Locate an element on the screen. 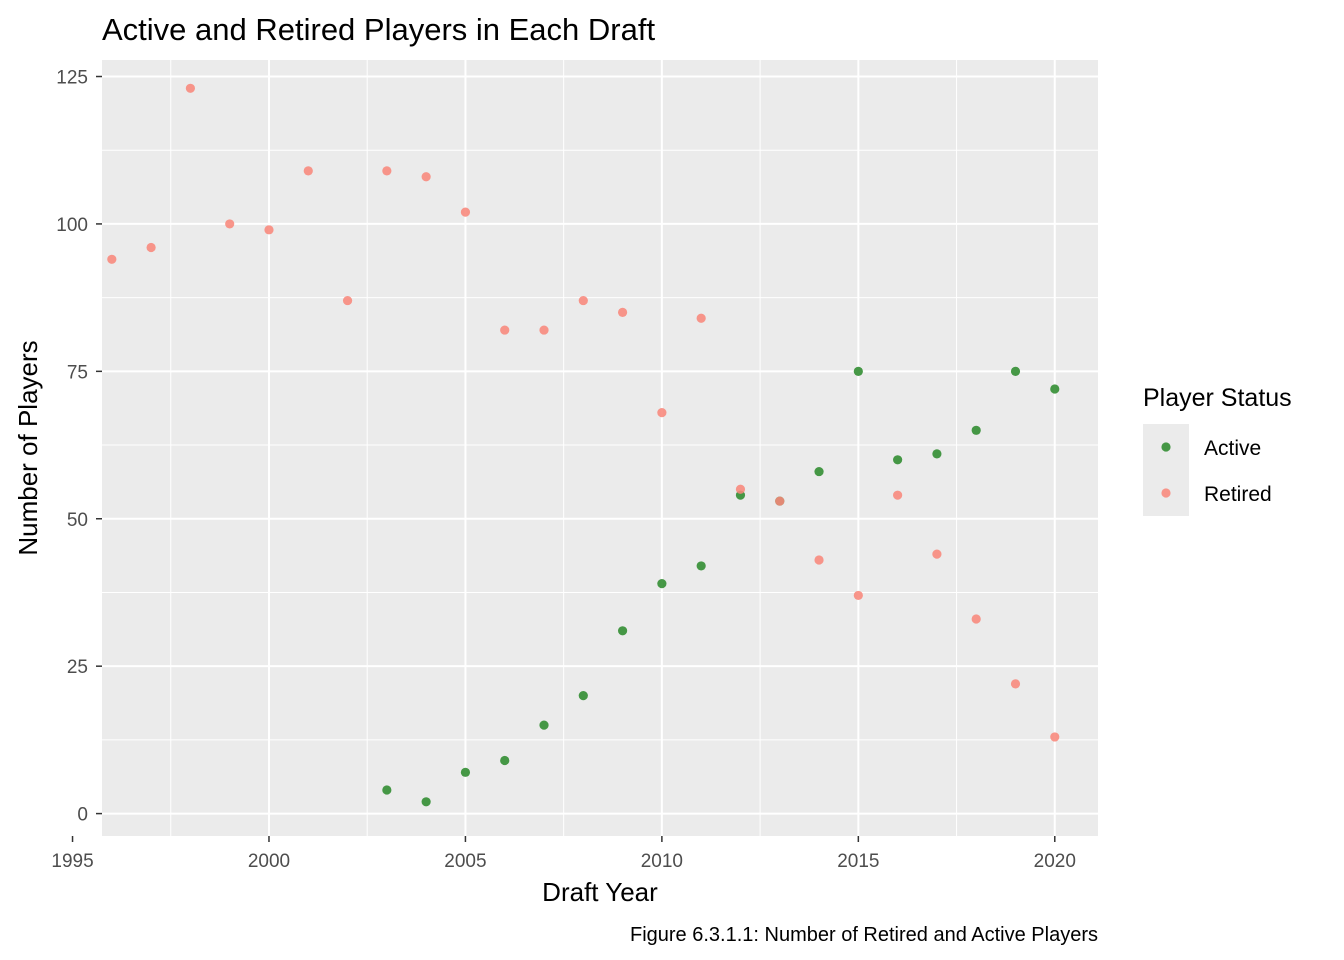  y-axis: 0 25 50 75 100 125 is located at coordinates (79, 447).